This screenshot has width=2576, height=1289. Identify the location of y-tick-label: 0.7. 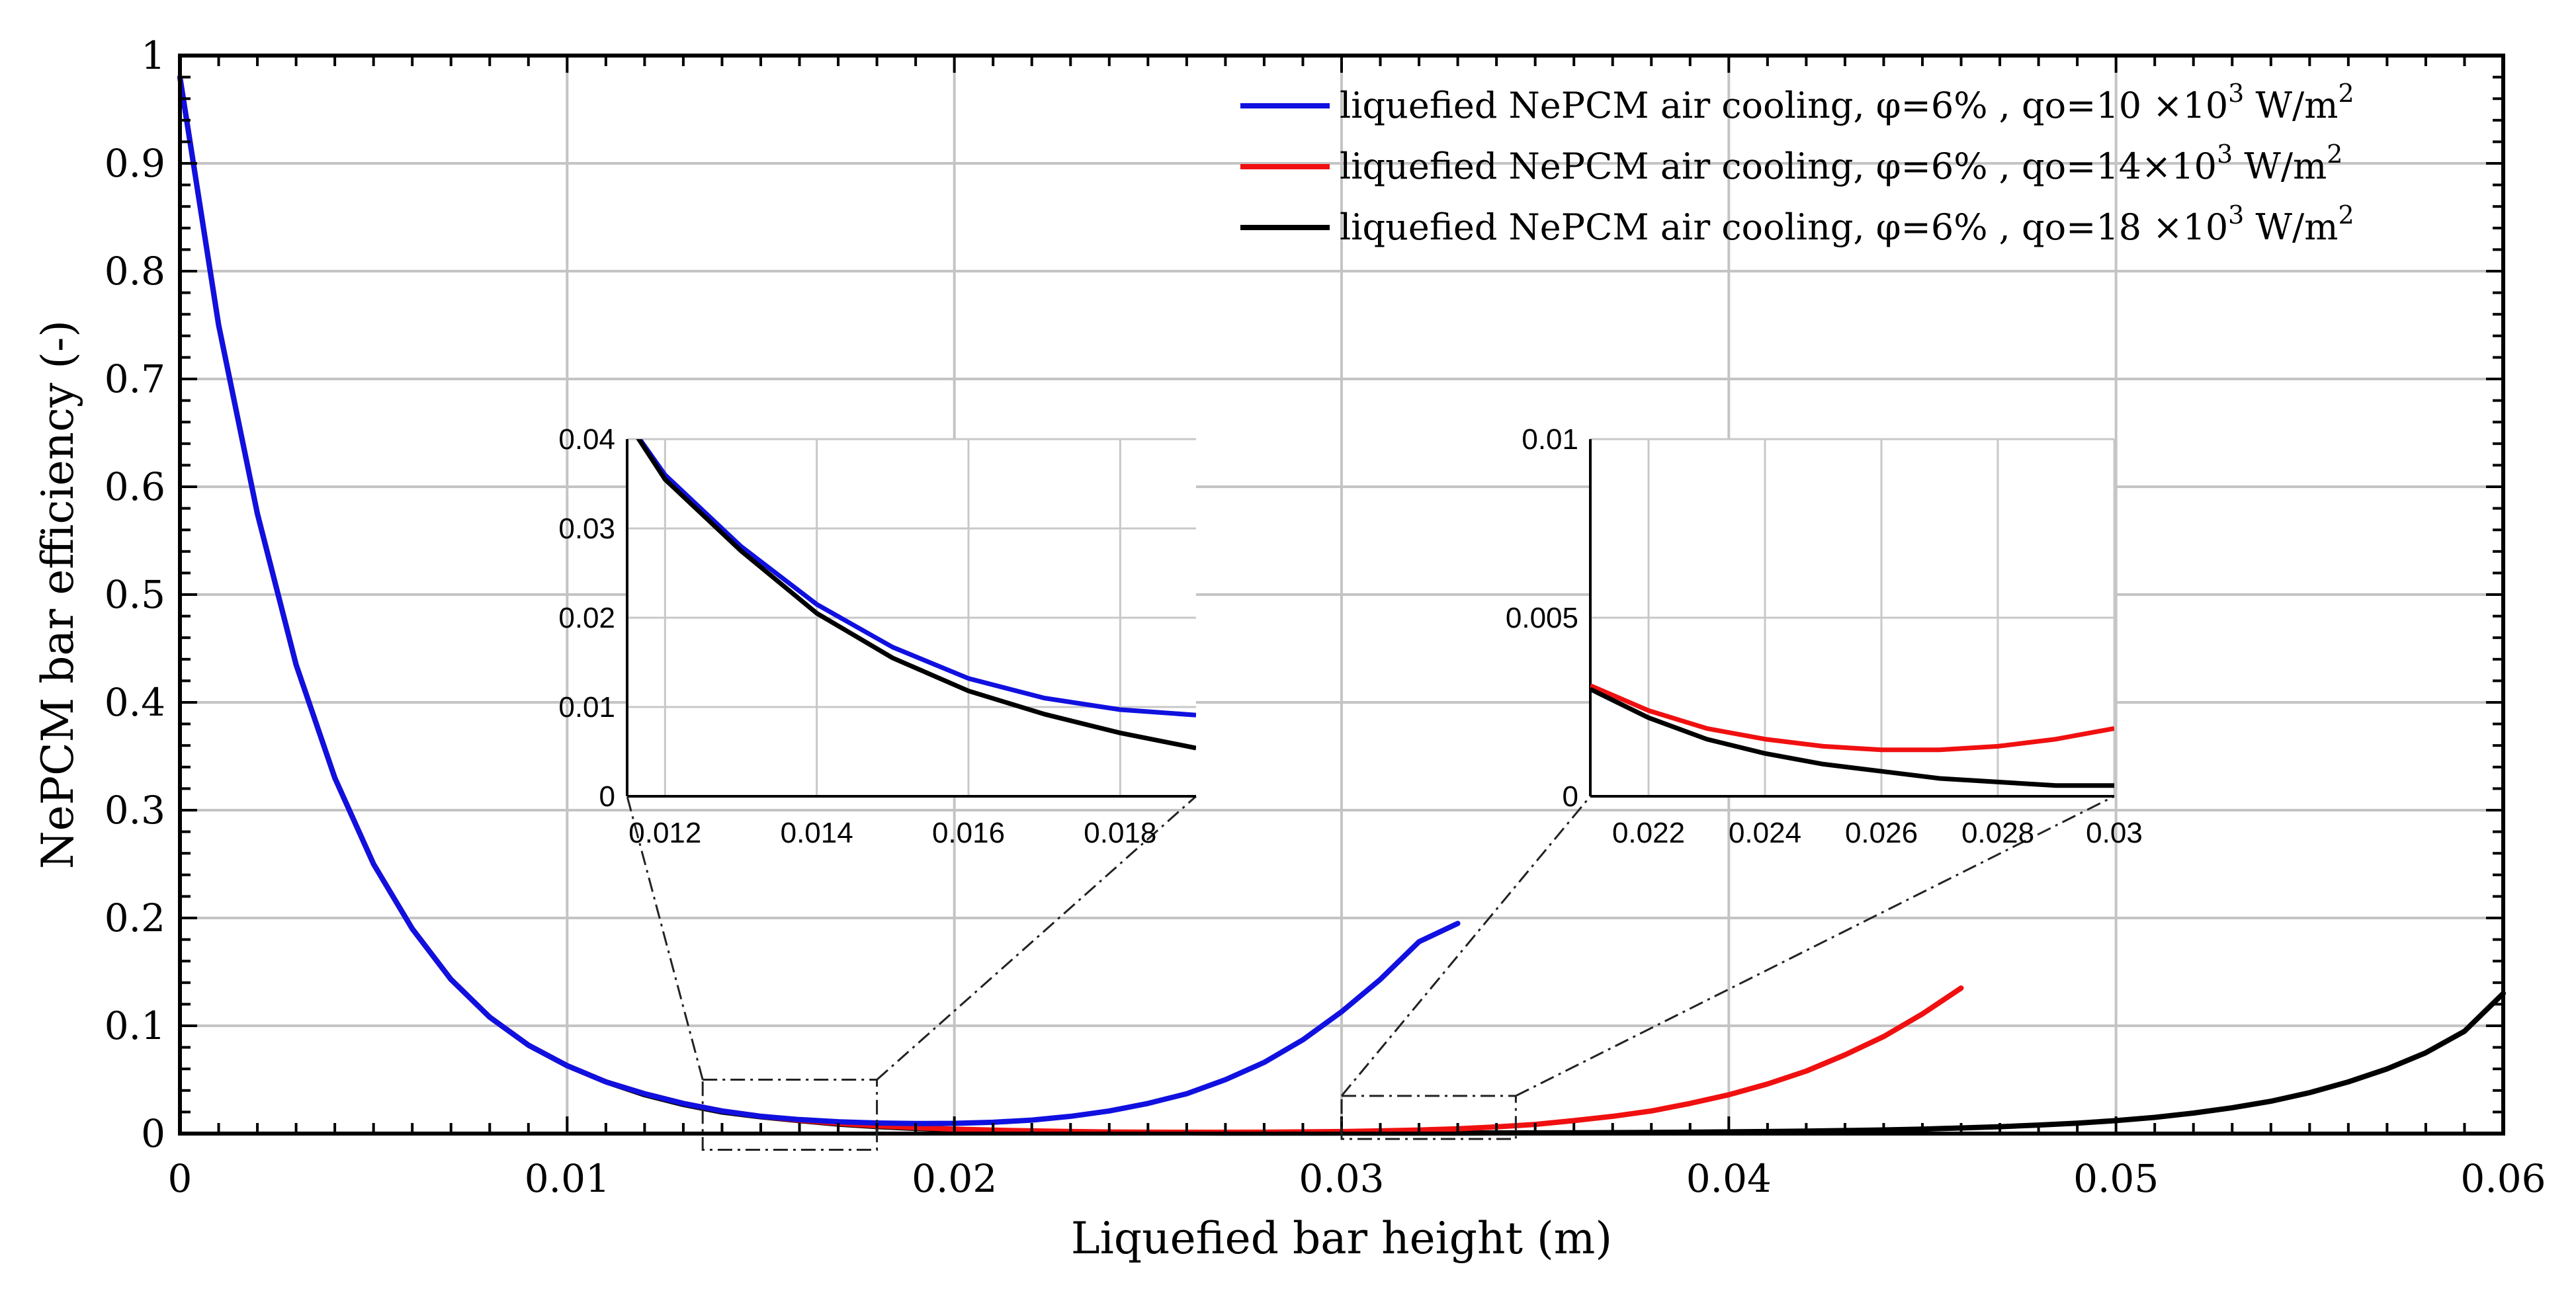
(135, 378).